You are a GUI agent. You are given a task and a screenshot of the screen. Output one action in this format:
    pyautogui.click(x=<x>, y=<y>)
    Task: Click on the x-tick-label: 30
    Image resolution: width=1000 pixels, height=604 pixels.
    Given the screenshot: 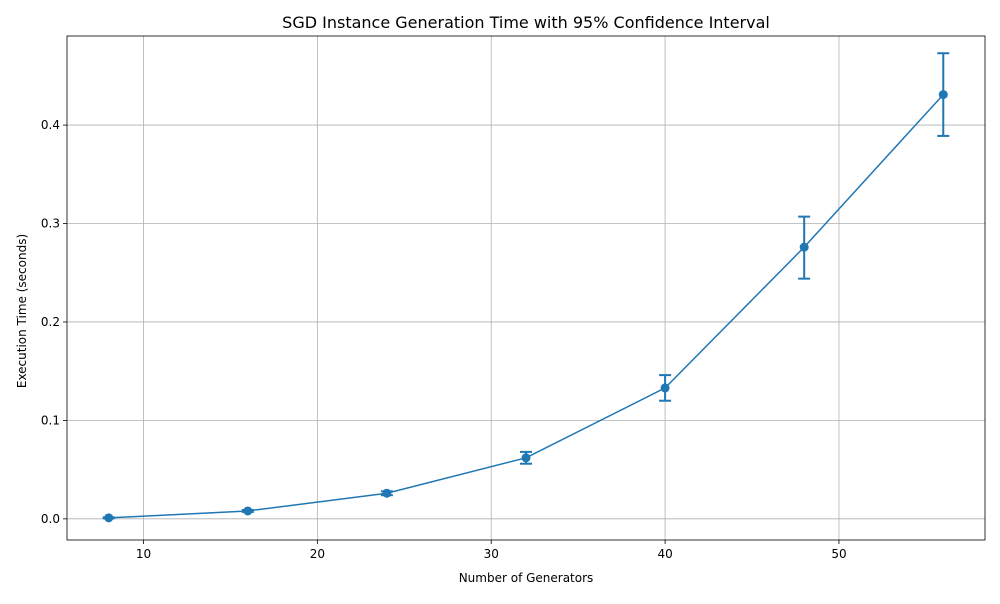 What is the action you would take?
    pyautogui.click(x=491, y=554)
    